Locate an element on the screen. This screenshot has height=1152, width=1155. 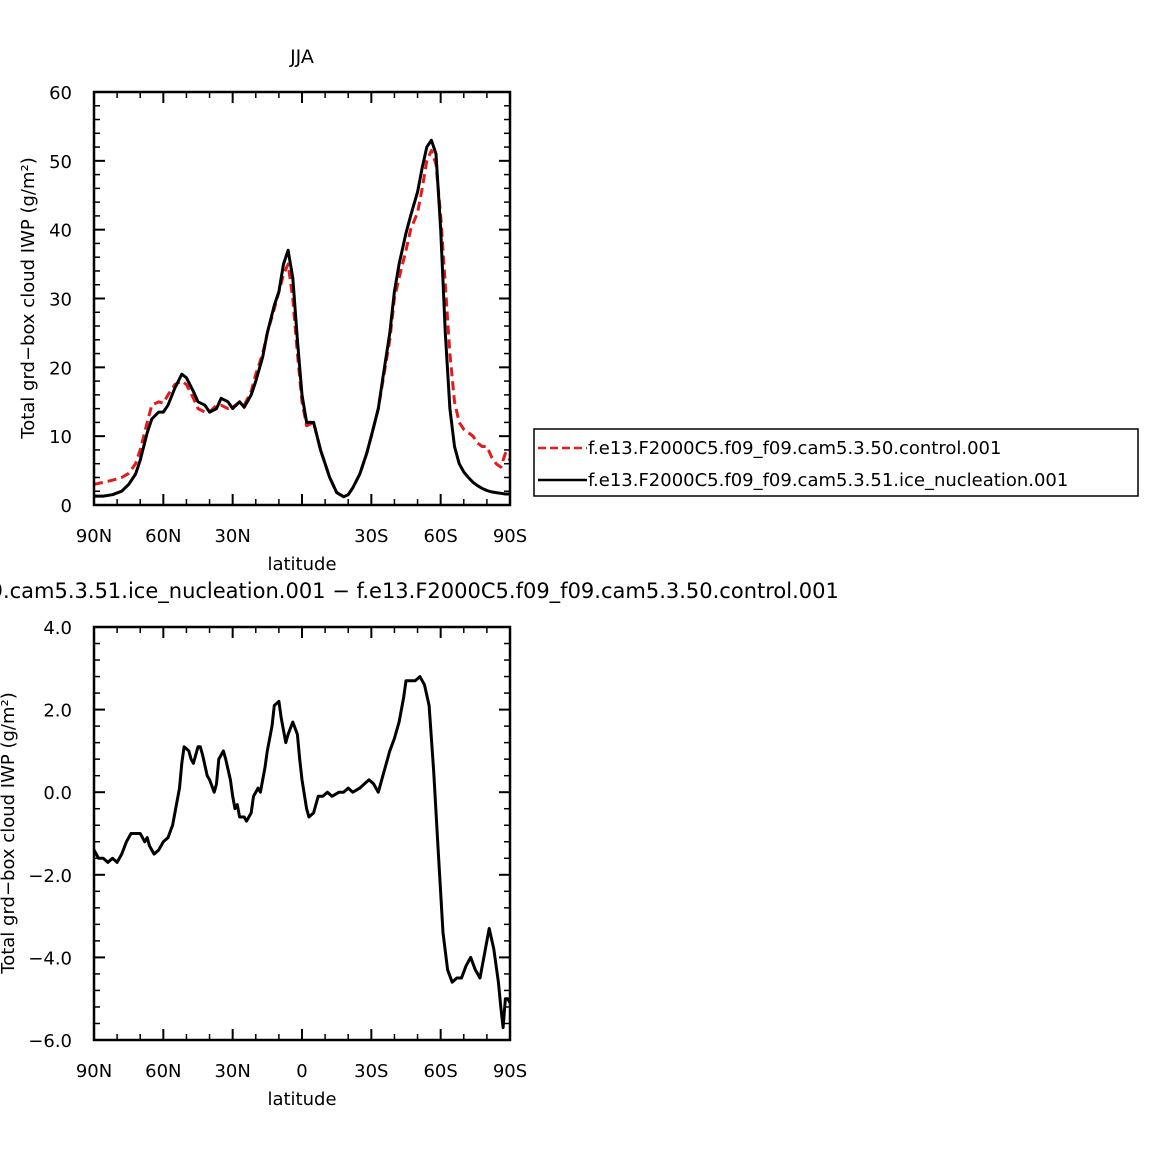
y-tick-label: 10 is located at coordinates (60, 437).